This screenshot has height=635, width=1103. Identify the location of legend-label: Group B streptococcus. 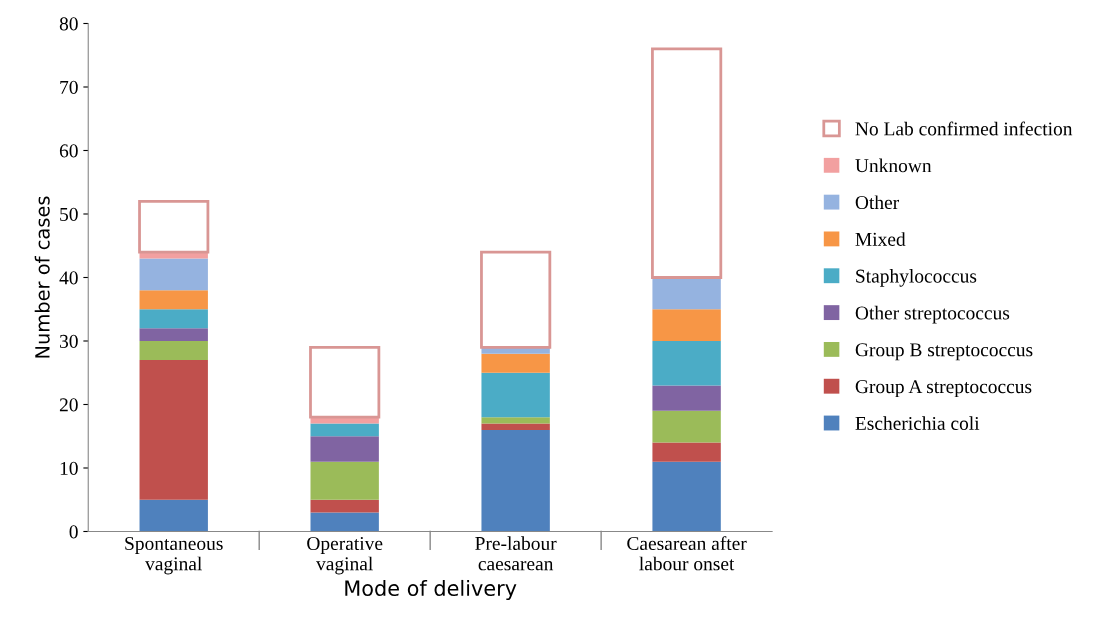
(944, 352).